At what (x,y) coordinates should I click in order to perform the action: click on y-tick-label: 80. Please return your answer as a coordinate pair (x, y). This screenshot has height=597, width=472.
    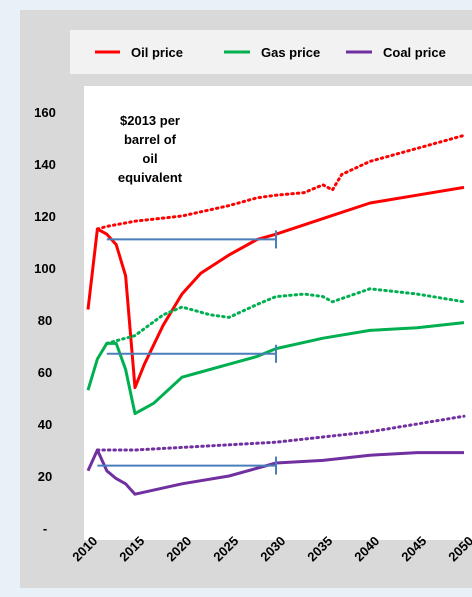
    Looking at the image, I should click on (45, 320).